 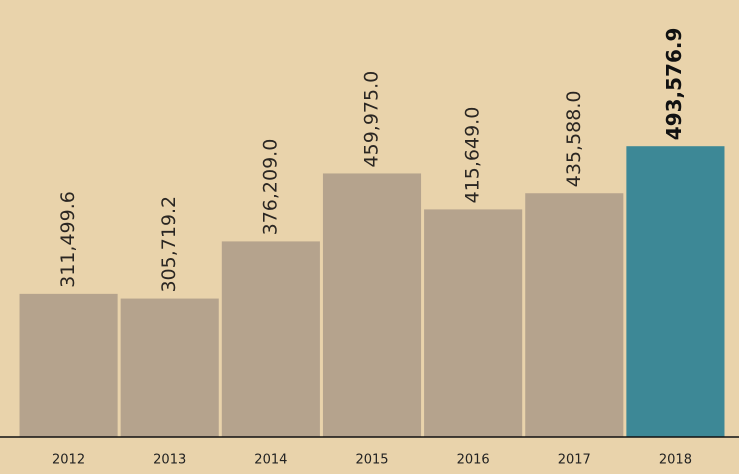 I want to click on value-label: 459,975.0, so click(x=372, y=119).